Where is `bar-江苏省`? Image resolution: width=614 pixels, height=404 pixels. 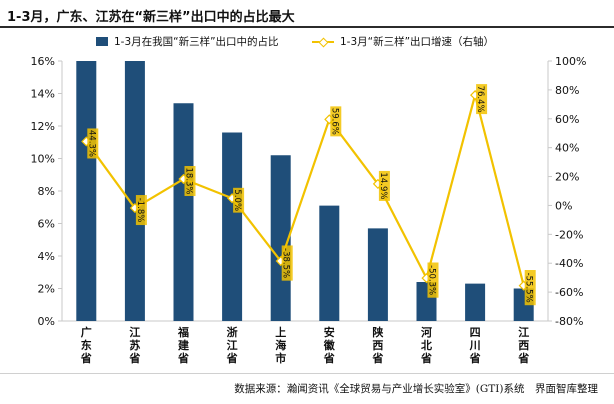 bar-江苏省 is located at coordinates (134, 191).